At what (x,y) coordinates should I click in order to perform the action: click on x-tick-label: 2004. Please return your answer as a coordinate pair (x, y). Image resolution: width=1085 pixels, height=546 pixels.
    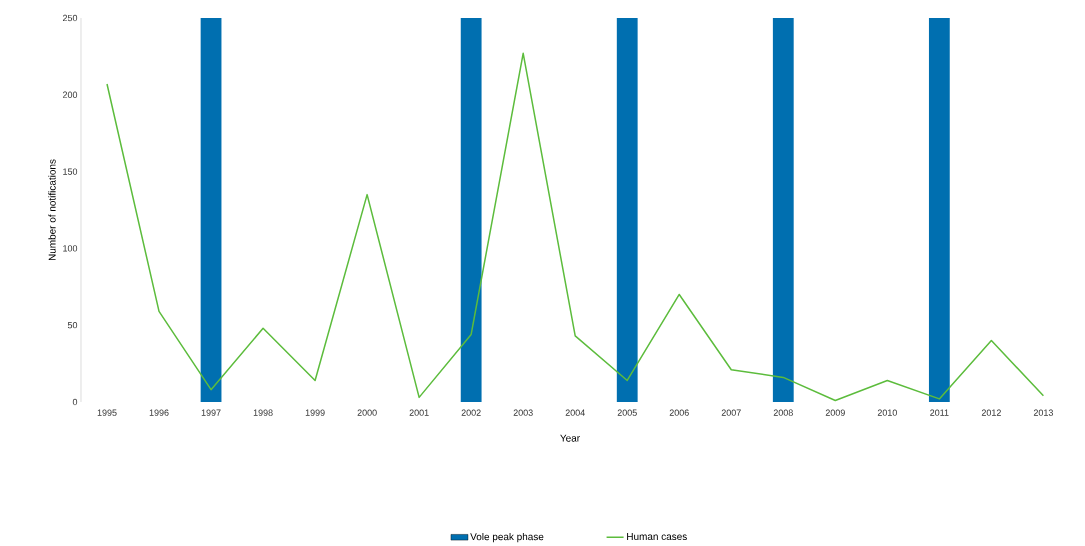
    Looking at the image, I should click on (575, 412).